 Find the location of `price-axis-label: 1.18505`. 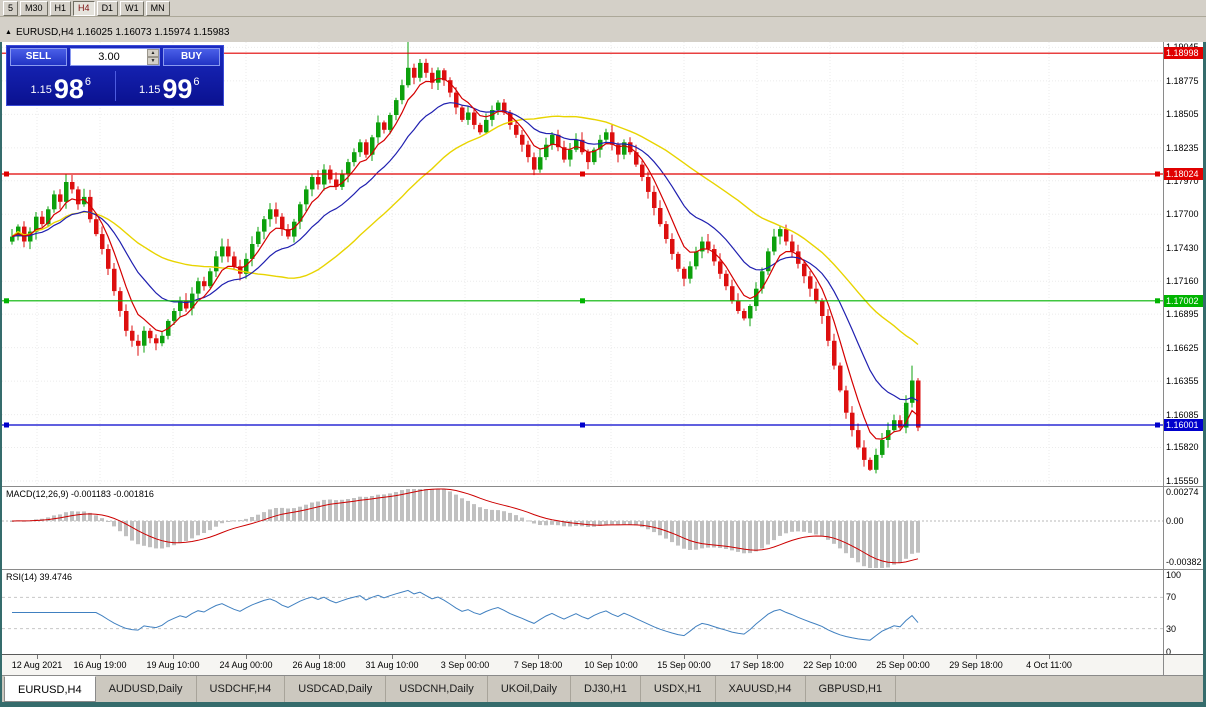

price-axis-label: 1.18505 is located at coordinates (1182, 114).